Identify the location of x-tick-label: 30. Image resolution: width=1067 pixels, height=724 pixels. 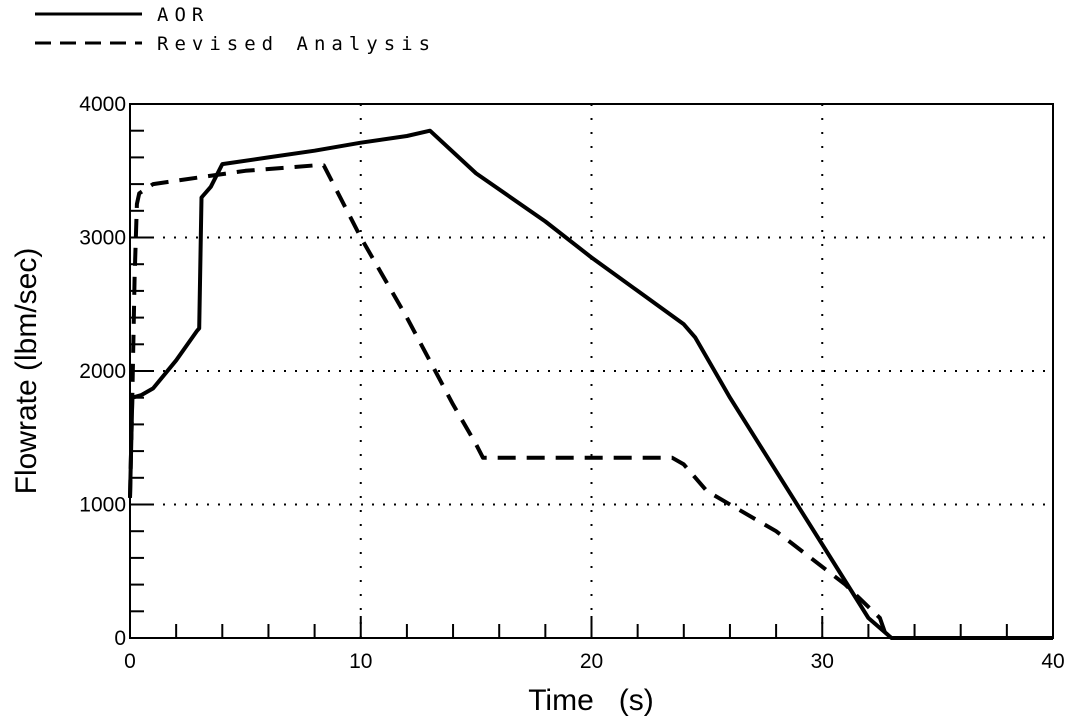
(822, 661).